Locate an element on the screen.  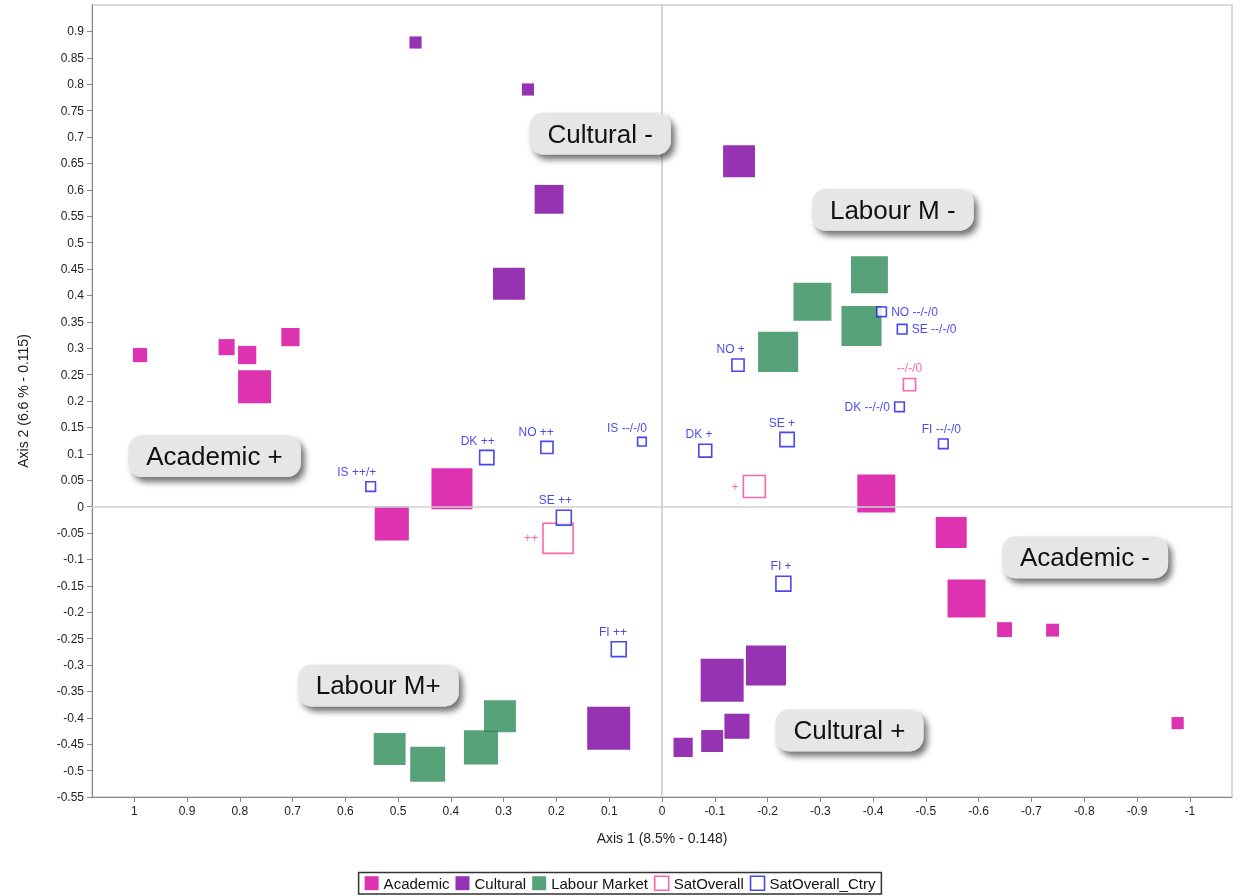
y-tick-label: 0.5 is located at coordinates (76, 242).